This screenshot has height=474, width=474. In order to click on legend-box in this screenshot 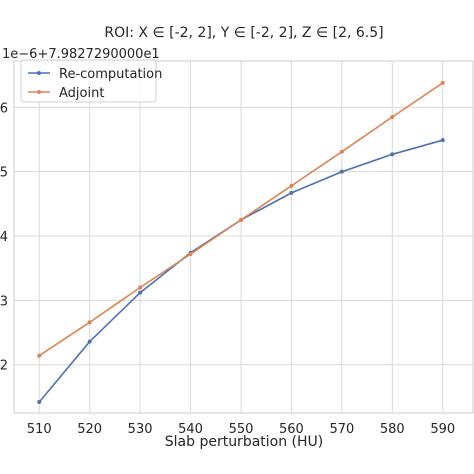, I will do `click(88, 81)`.